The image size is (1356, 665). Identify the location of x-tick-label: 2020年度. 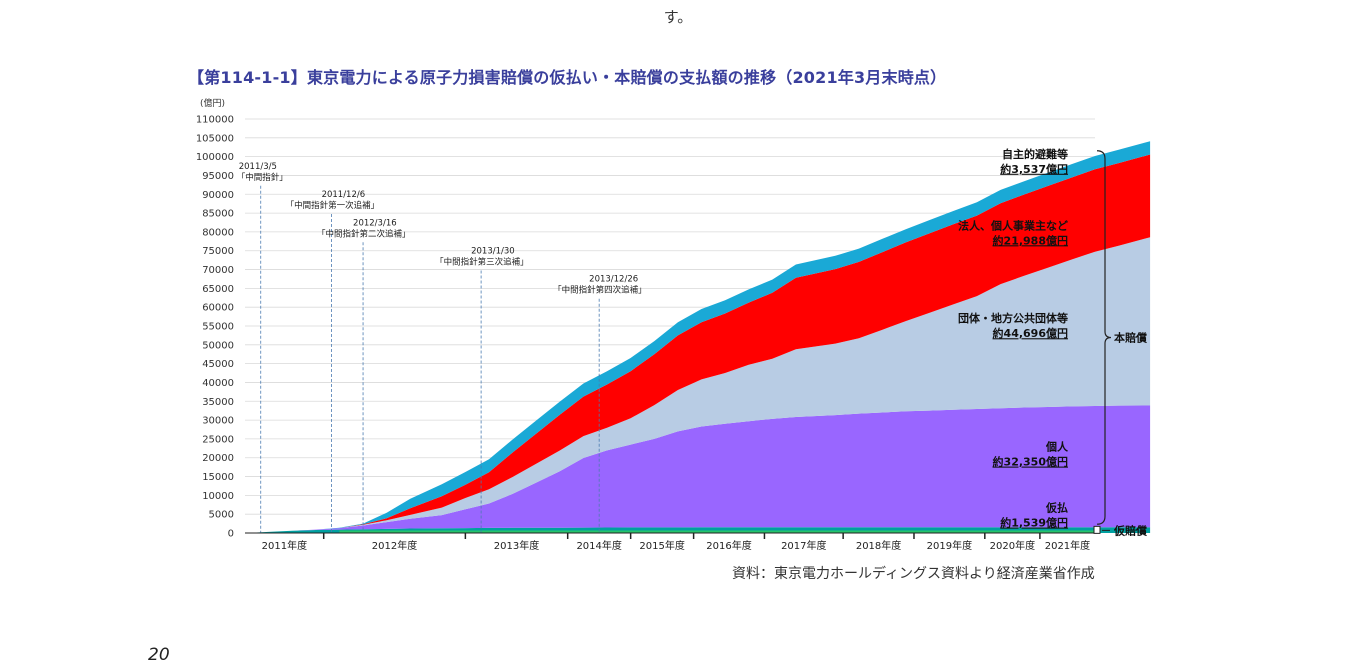
(1012, 545).